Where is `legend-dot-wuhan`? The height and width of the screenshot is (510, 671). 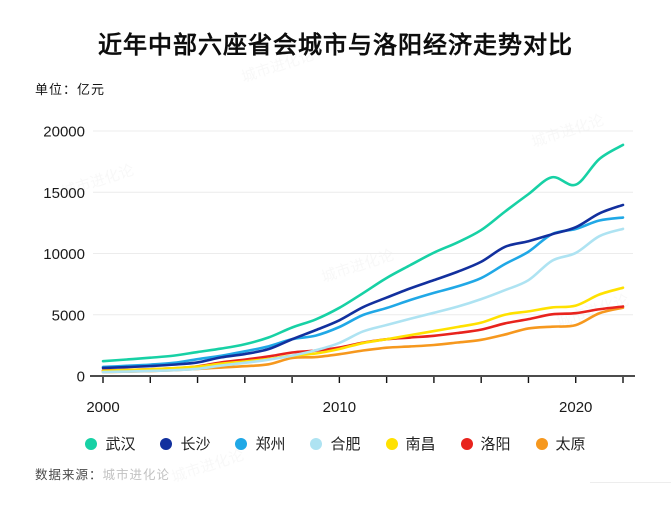
legend-dot-wuhan is located at coordinates (91, 443).